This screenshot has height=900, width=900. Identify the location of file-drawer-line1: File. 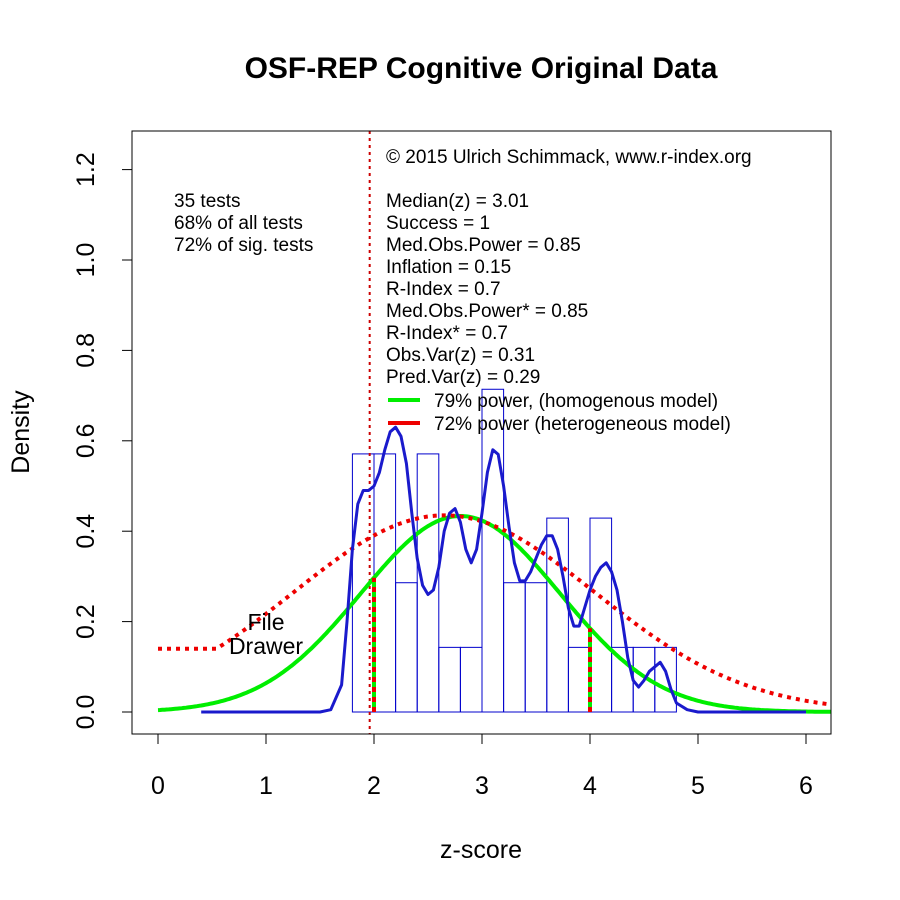
(265, 622).